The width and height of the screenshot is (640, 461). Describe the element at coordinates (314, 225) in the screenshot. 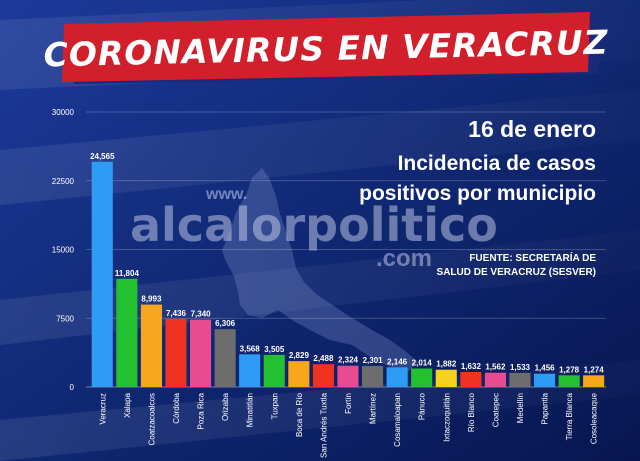

I see `watermark-brand: alcalorpolitico` at that location.